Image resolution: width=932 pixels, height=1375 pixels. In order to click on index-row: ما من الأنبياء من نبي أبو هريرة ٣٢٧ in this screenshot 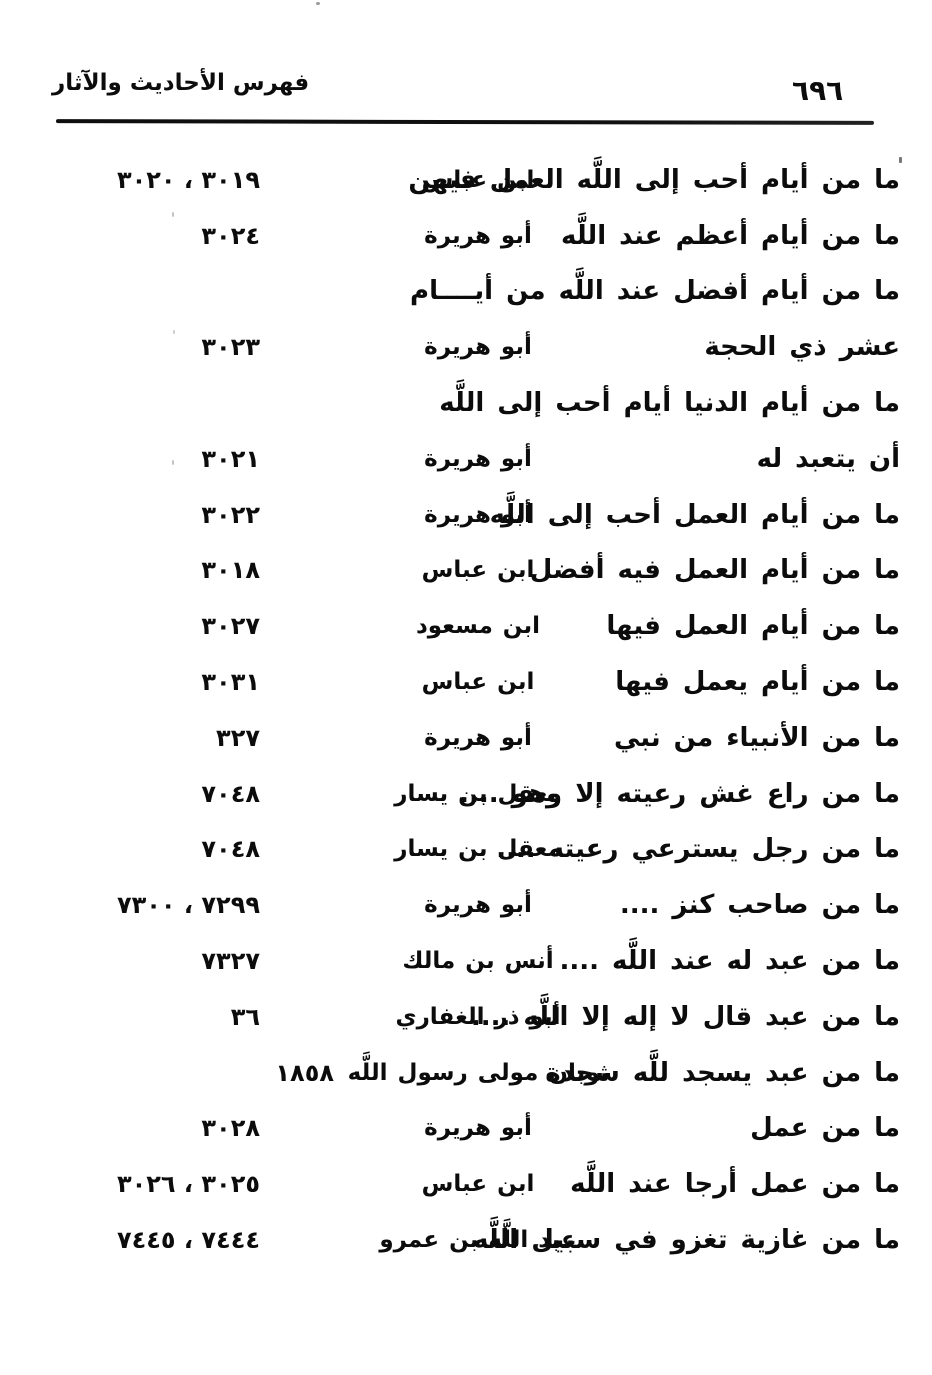, I will do `click(466, 738)`.